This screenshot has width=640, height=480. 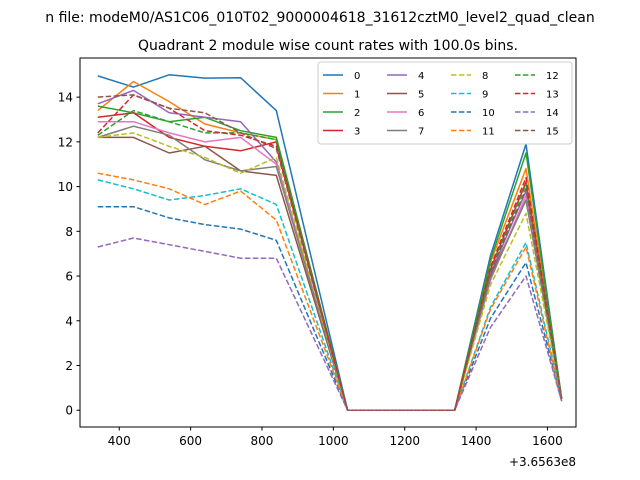 What do you see at coordinates (69, 366) in the screenshot?
I see `y-tick-label: 2` at bounding box center [69, 366].